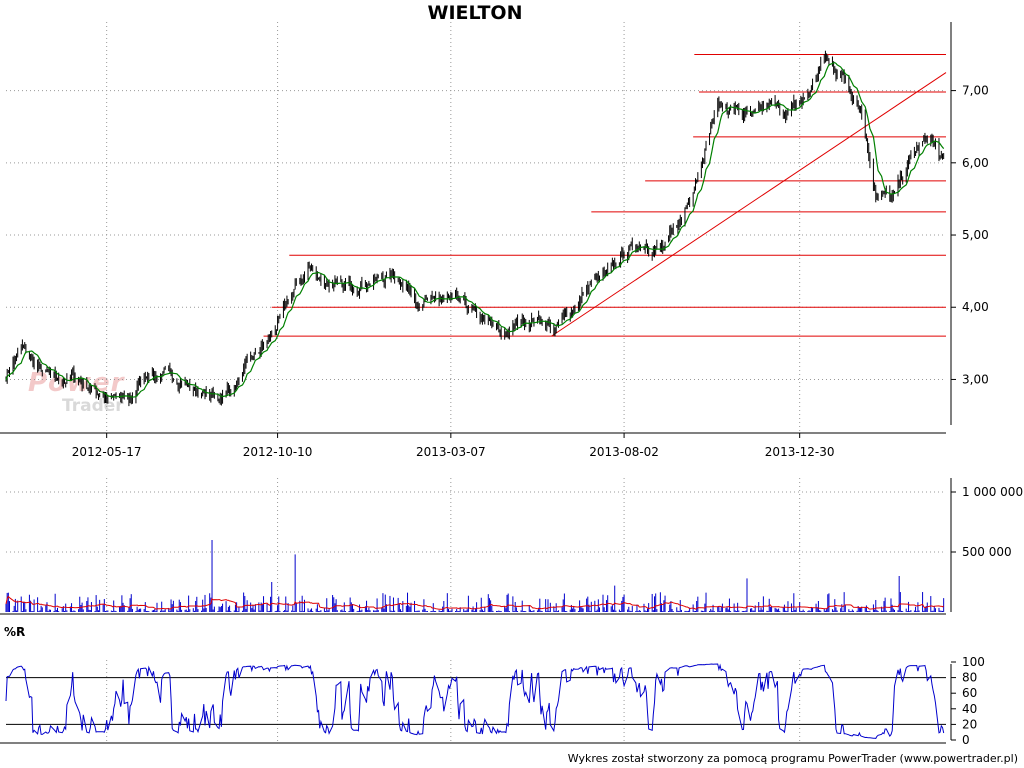 The height and width of the screenshot is (768, 1024). I want to click on indicator-label: %R, so click(15, 632).